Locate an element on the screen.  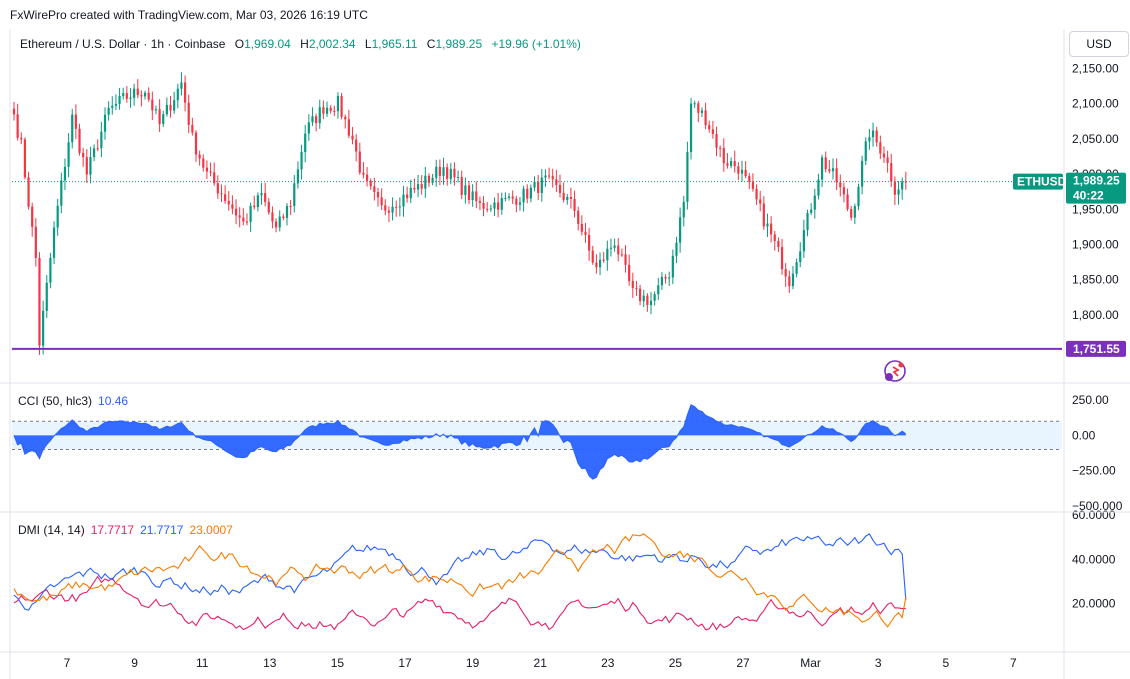
dmi-axis-tick: 40.0000 is located at coordinates (1094, 559).